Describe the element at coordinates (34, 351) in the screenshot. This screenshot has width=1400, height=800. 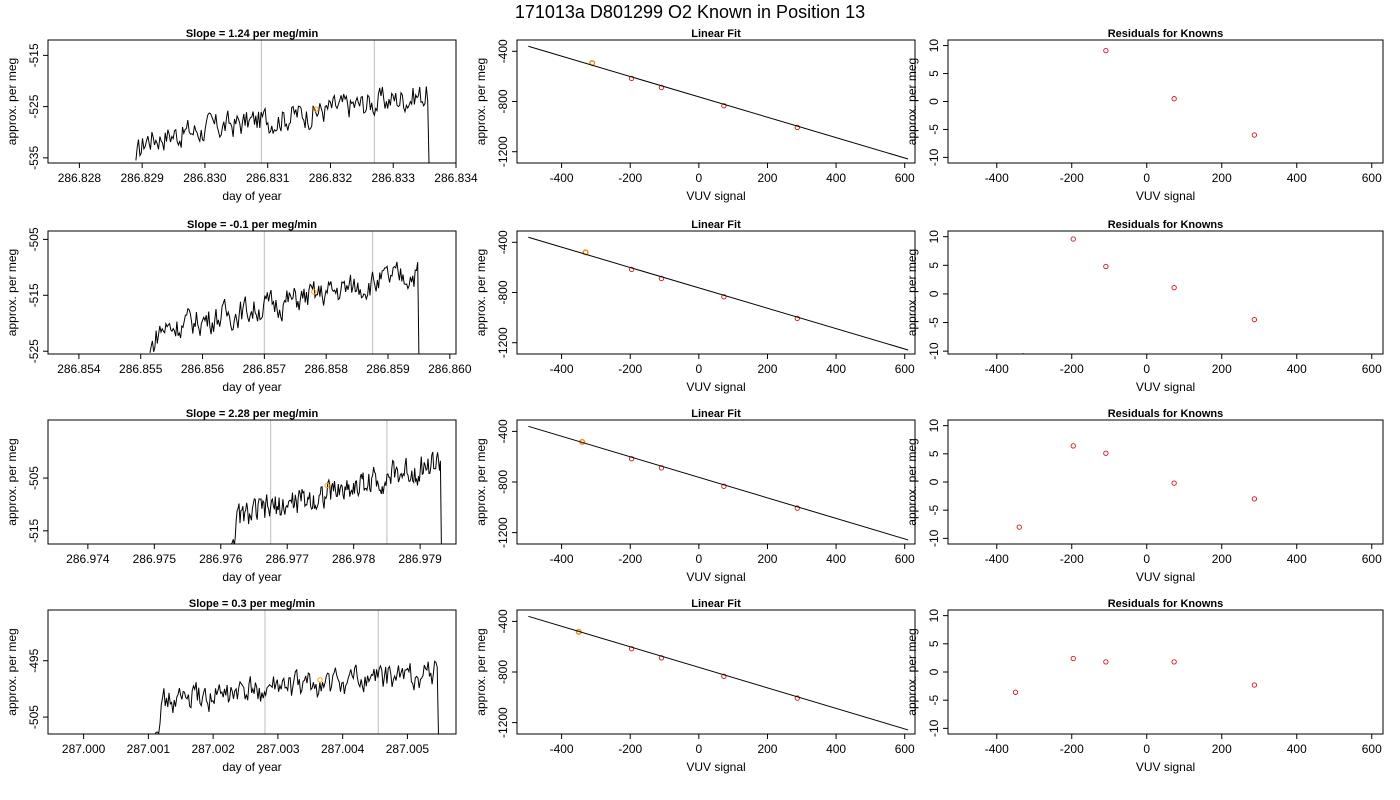
I see `y-tick-label: -525` at that location.